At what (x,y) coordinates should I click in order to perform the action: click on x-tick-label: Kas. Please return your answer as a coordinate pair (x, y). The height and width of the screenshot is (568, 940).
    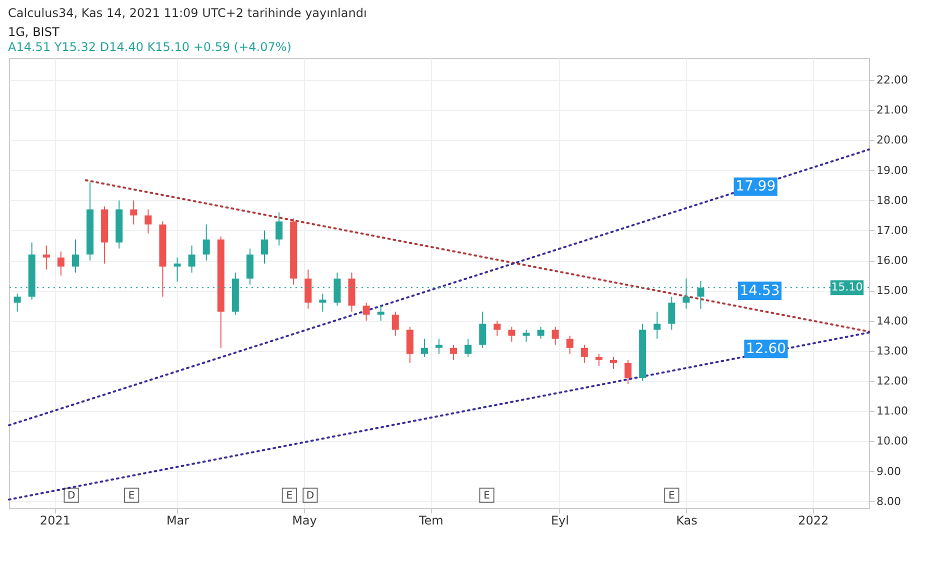
    Looking at the image, I should click on (687, 521).